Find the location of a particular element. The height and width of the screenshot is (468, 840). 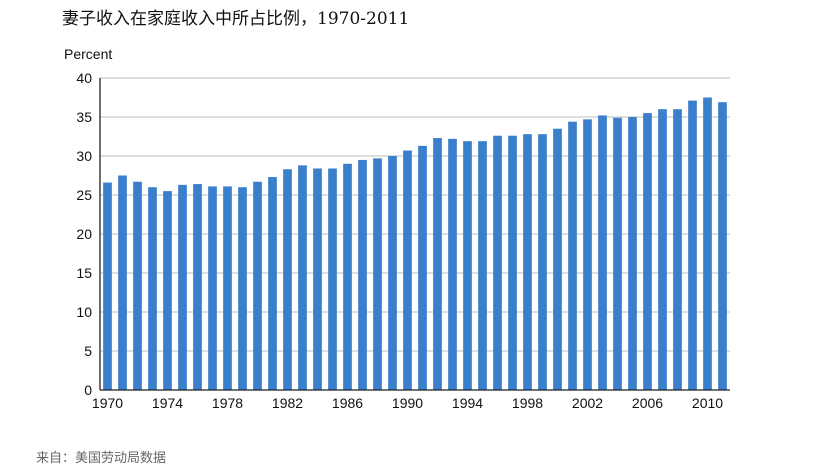

y-tick-label: 15 is located at coordinates (84, 273).